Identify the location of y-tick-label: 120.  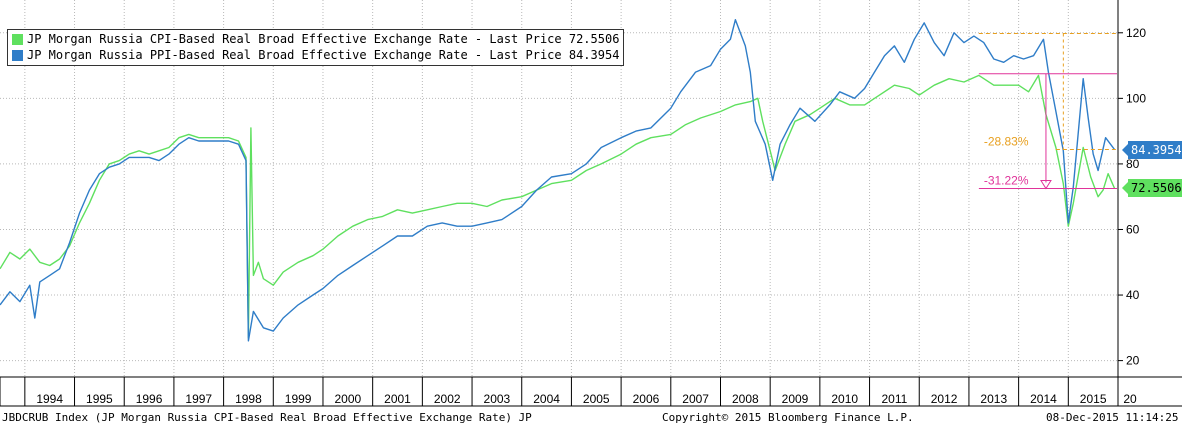
(1136, 33).